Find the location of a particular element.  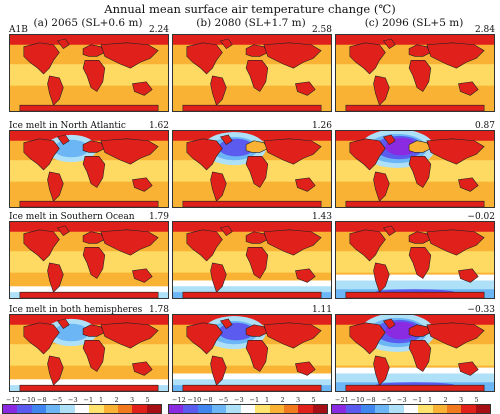

colorbar is located at coordinates (248, 409).